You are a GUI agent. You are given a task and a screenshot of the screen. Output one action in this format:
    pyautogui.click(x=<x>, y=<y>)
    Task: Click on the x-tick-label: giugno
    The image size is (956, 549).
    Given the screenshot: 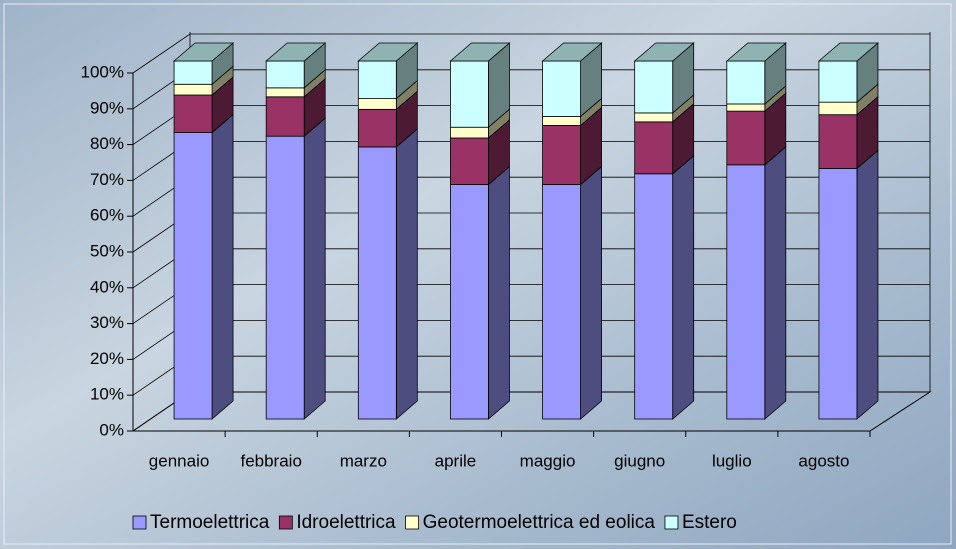 What is the action you would take?
    pyautogui.click(x=639, y=460)
    